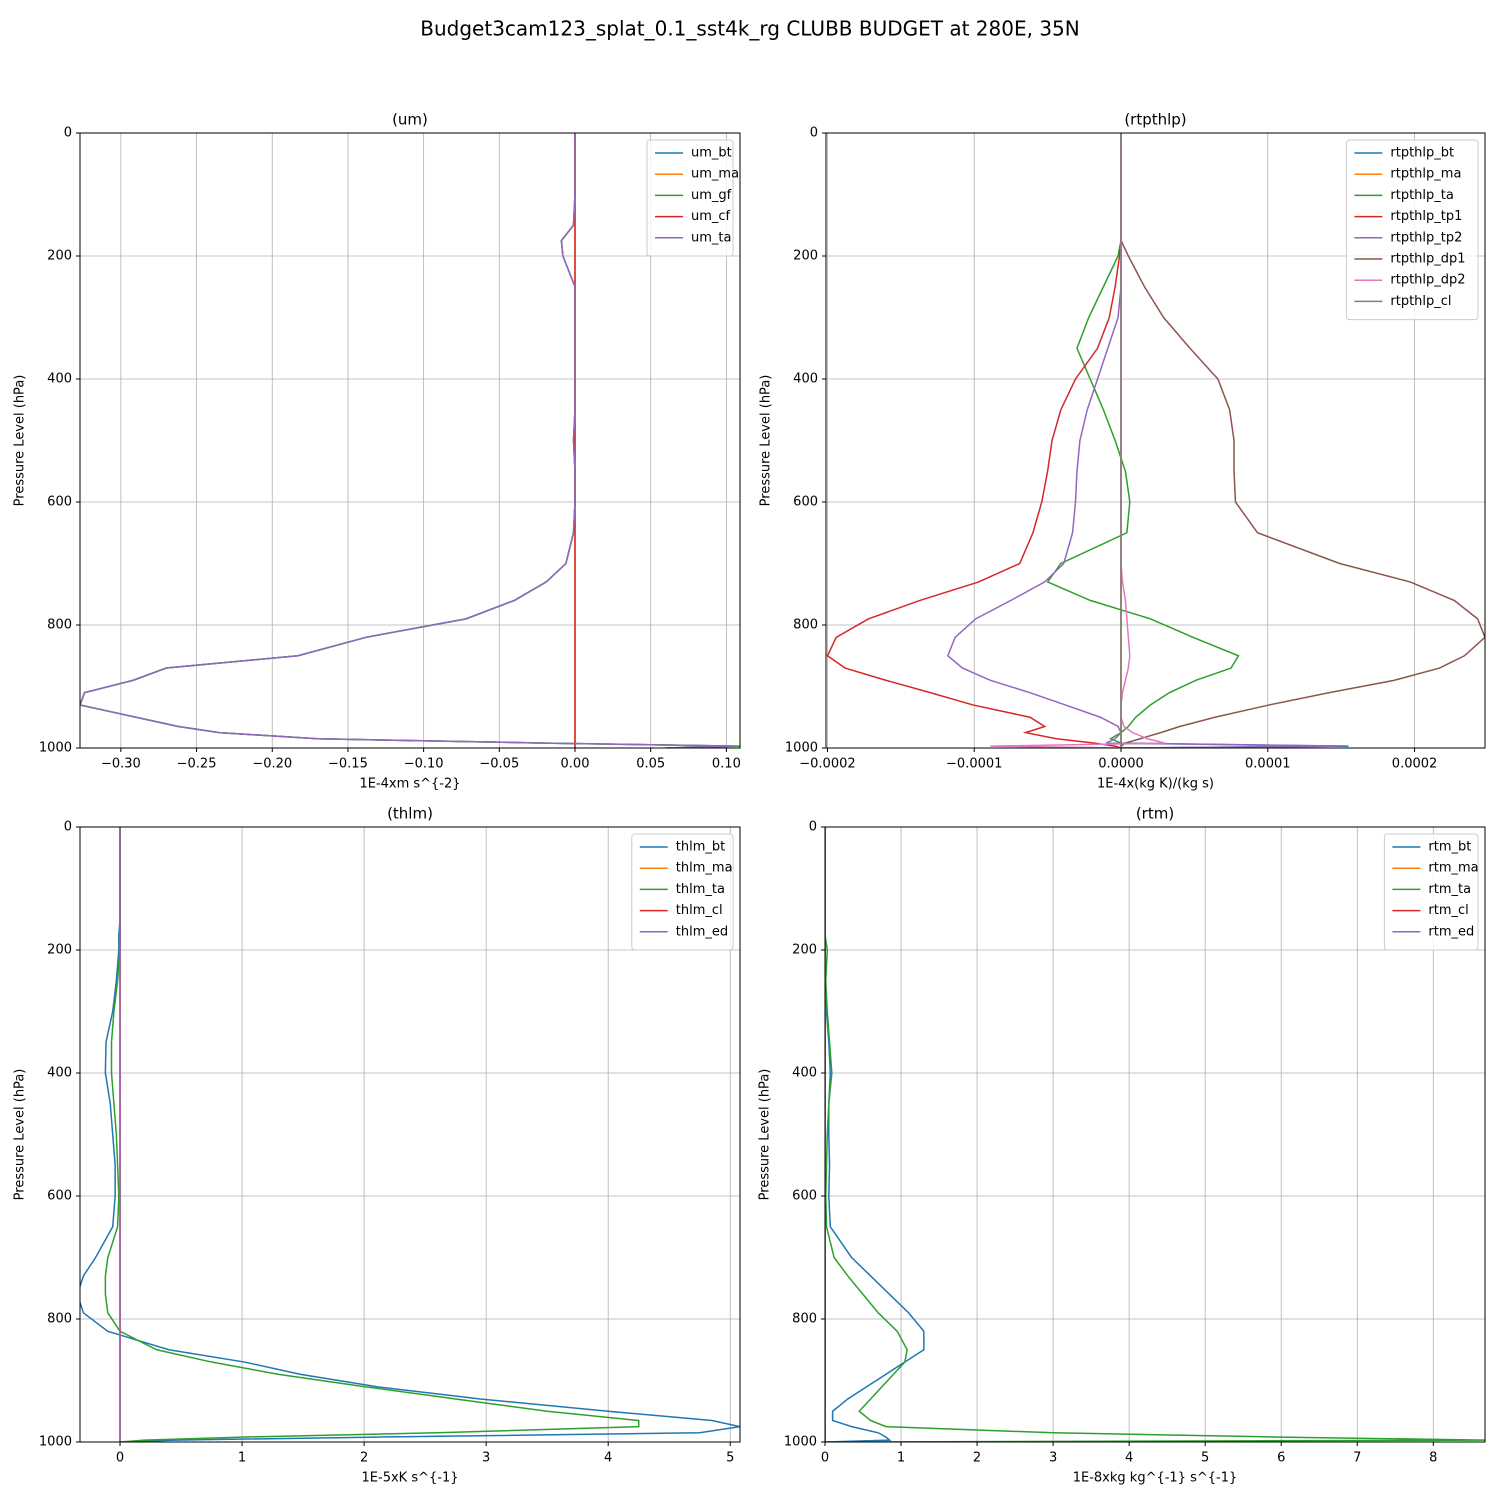 This screenshot has height=1500, width=1500. I want to click on legend-label: um_ma, so click(715, 174).